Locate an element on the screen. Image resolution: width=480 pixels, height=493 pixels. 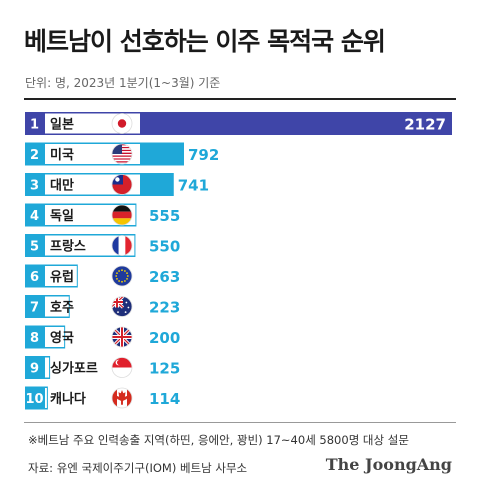
singapore-flag-icon is located at coordinates (122, 367).